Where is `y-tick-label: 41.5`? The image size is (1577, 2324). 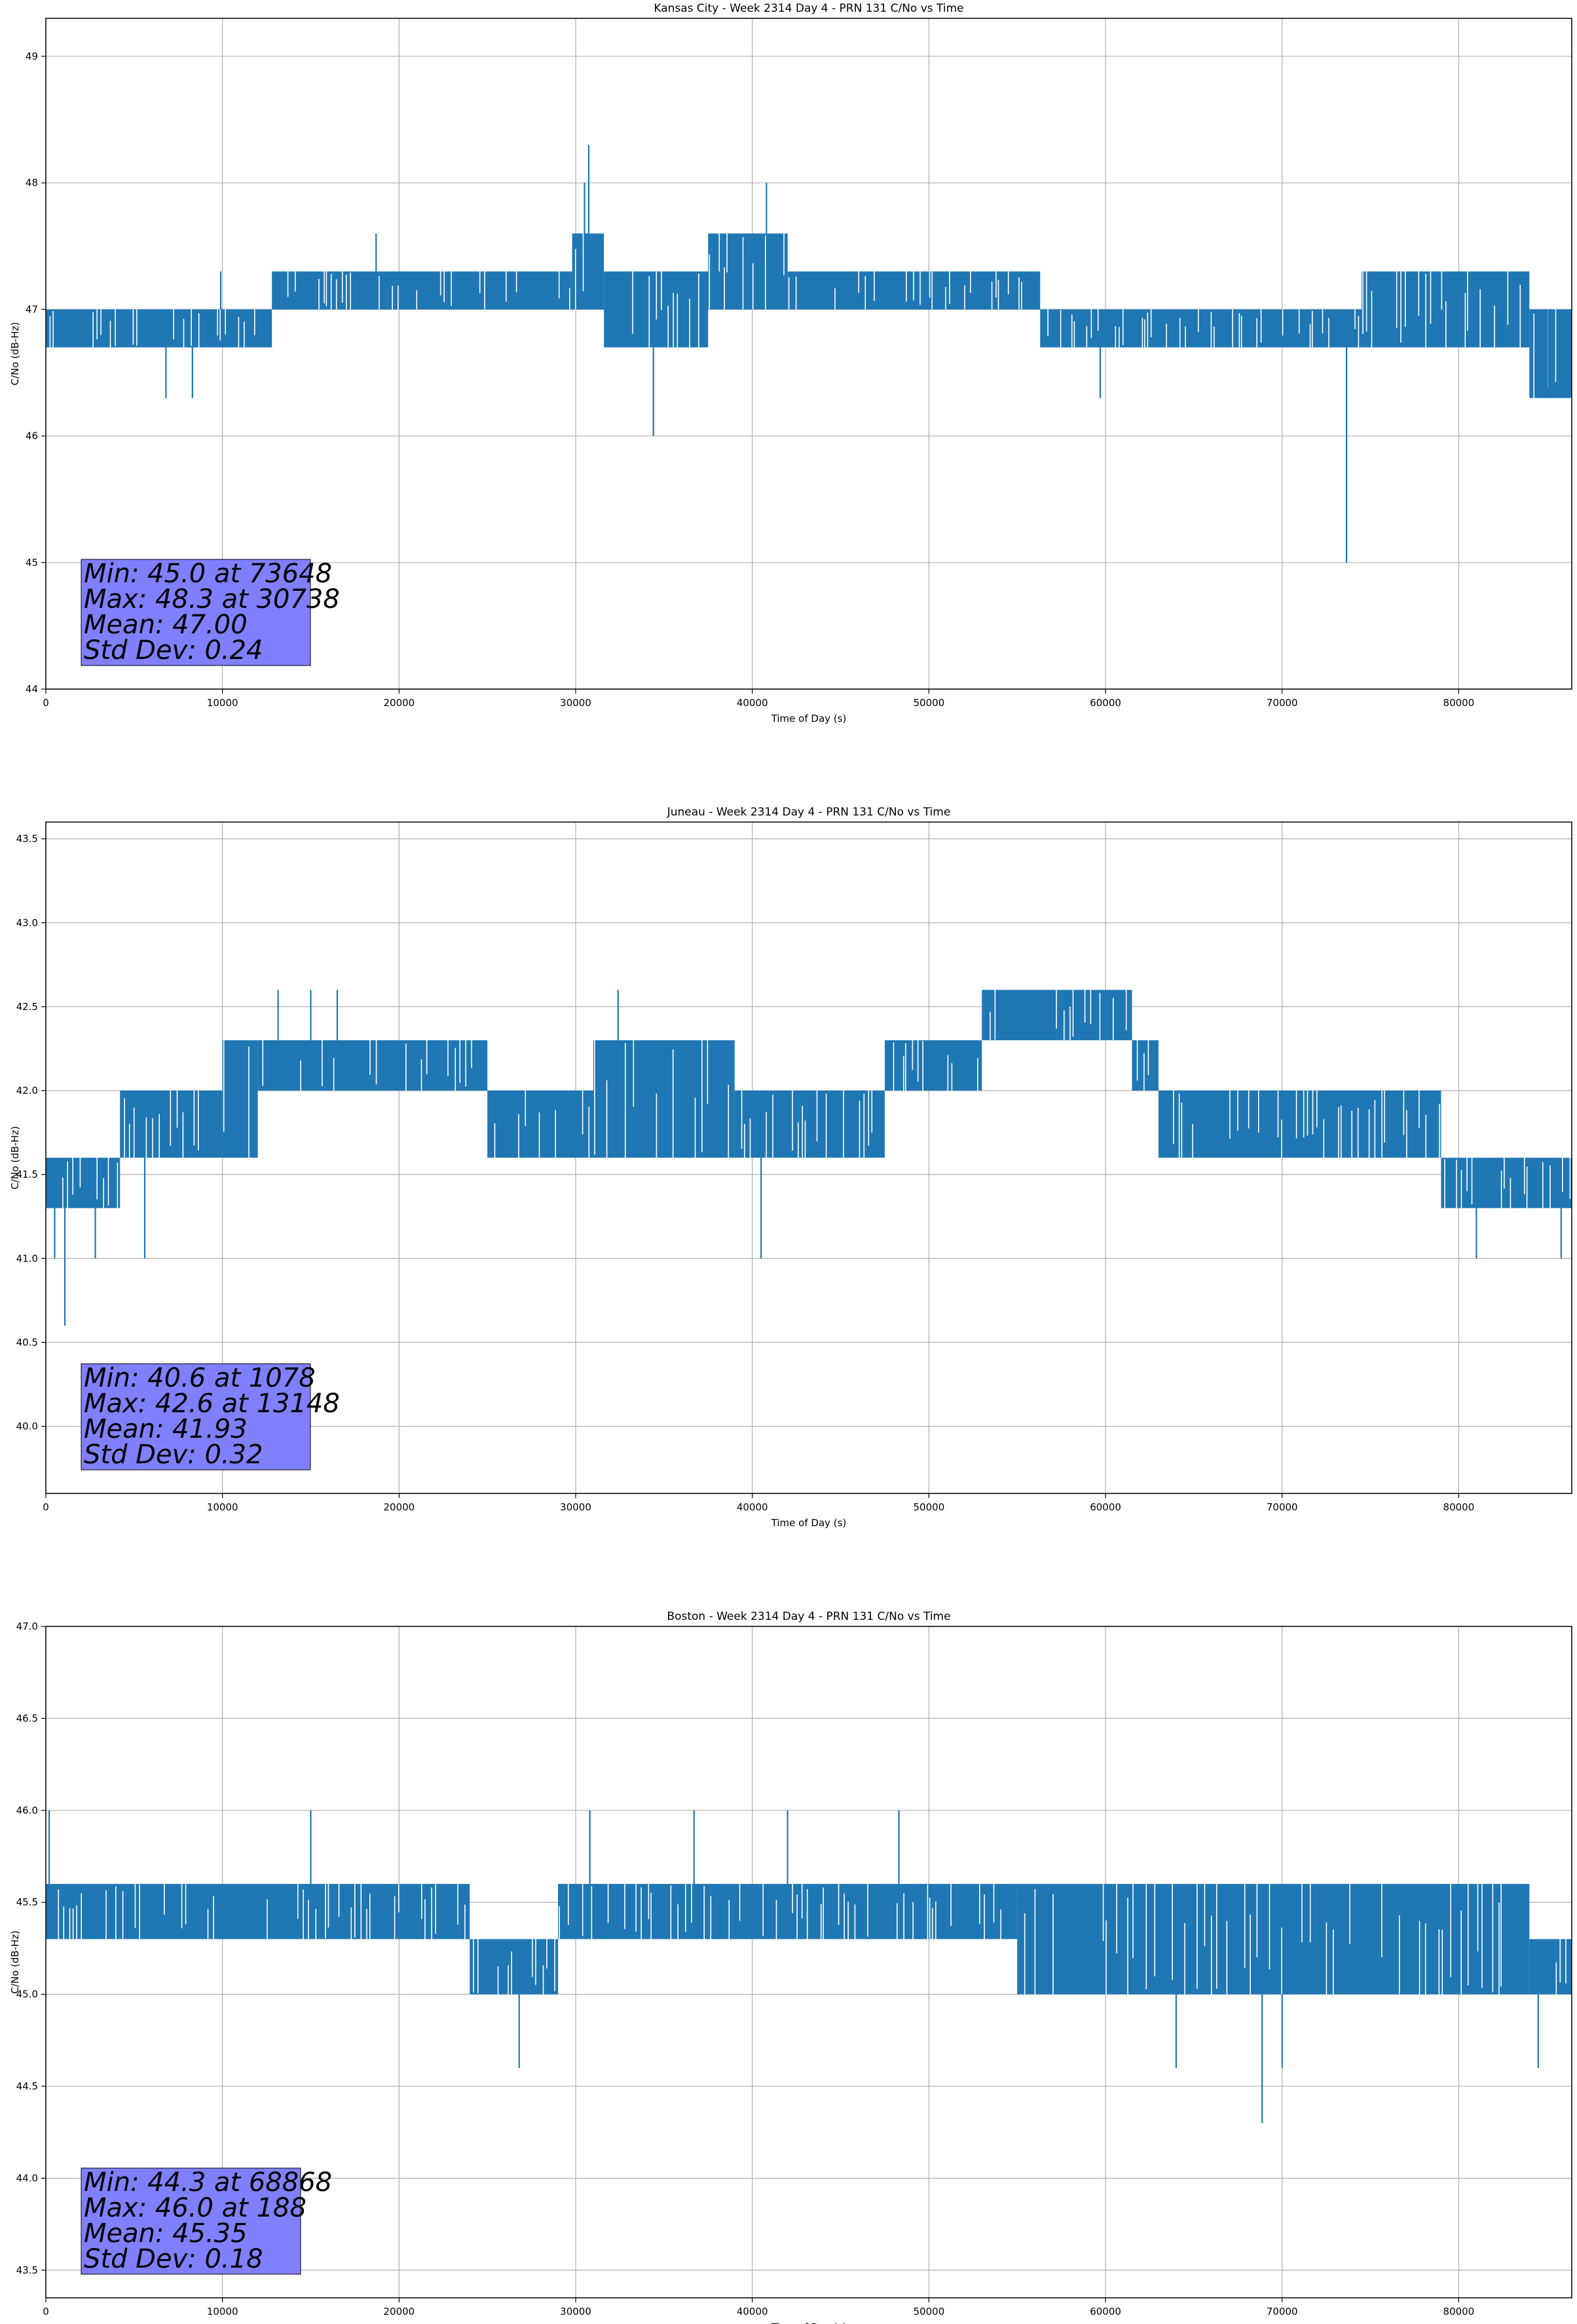 y-tick-label: 41.5 is located at coordinates (27, 1174).